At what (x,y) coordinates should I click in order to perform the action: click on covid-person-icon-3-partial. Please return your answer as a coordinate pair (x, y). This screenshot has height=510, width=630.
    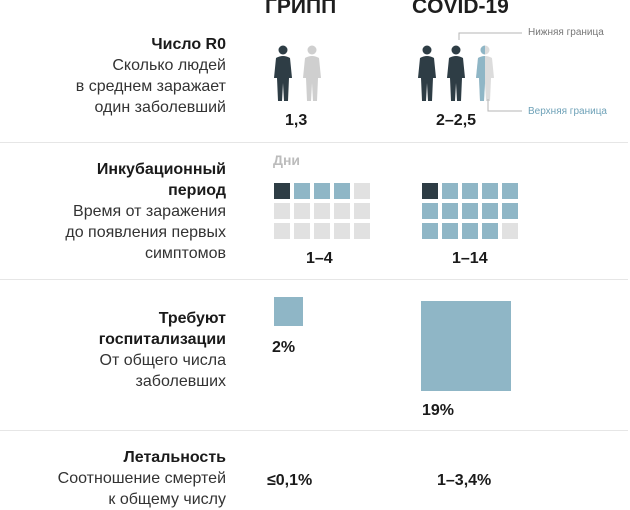
    Looking at the image, I should click on (485, 73).